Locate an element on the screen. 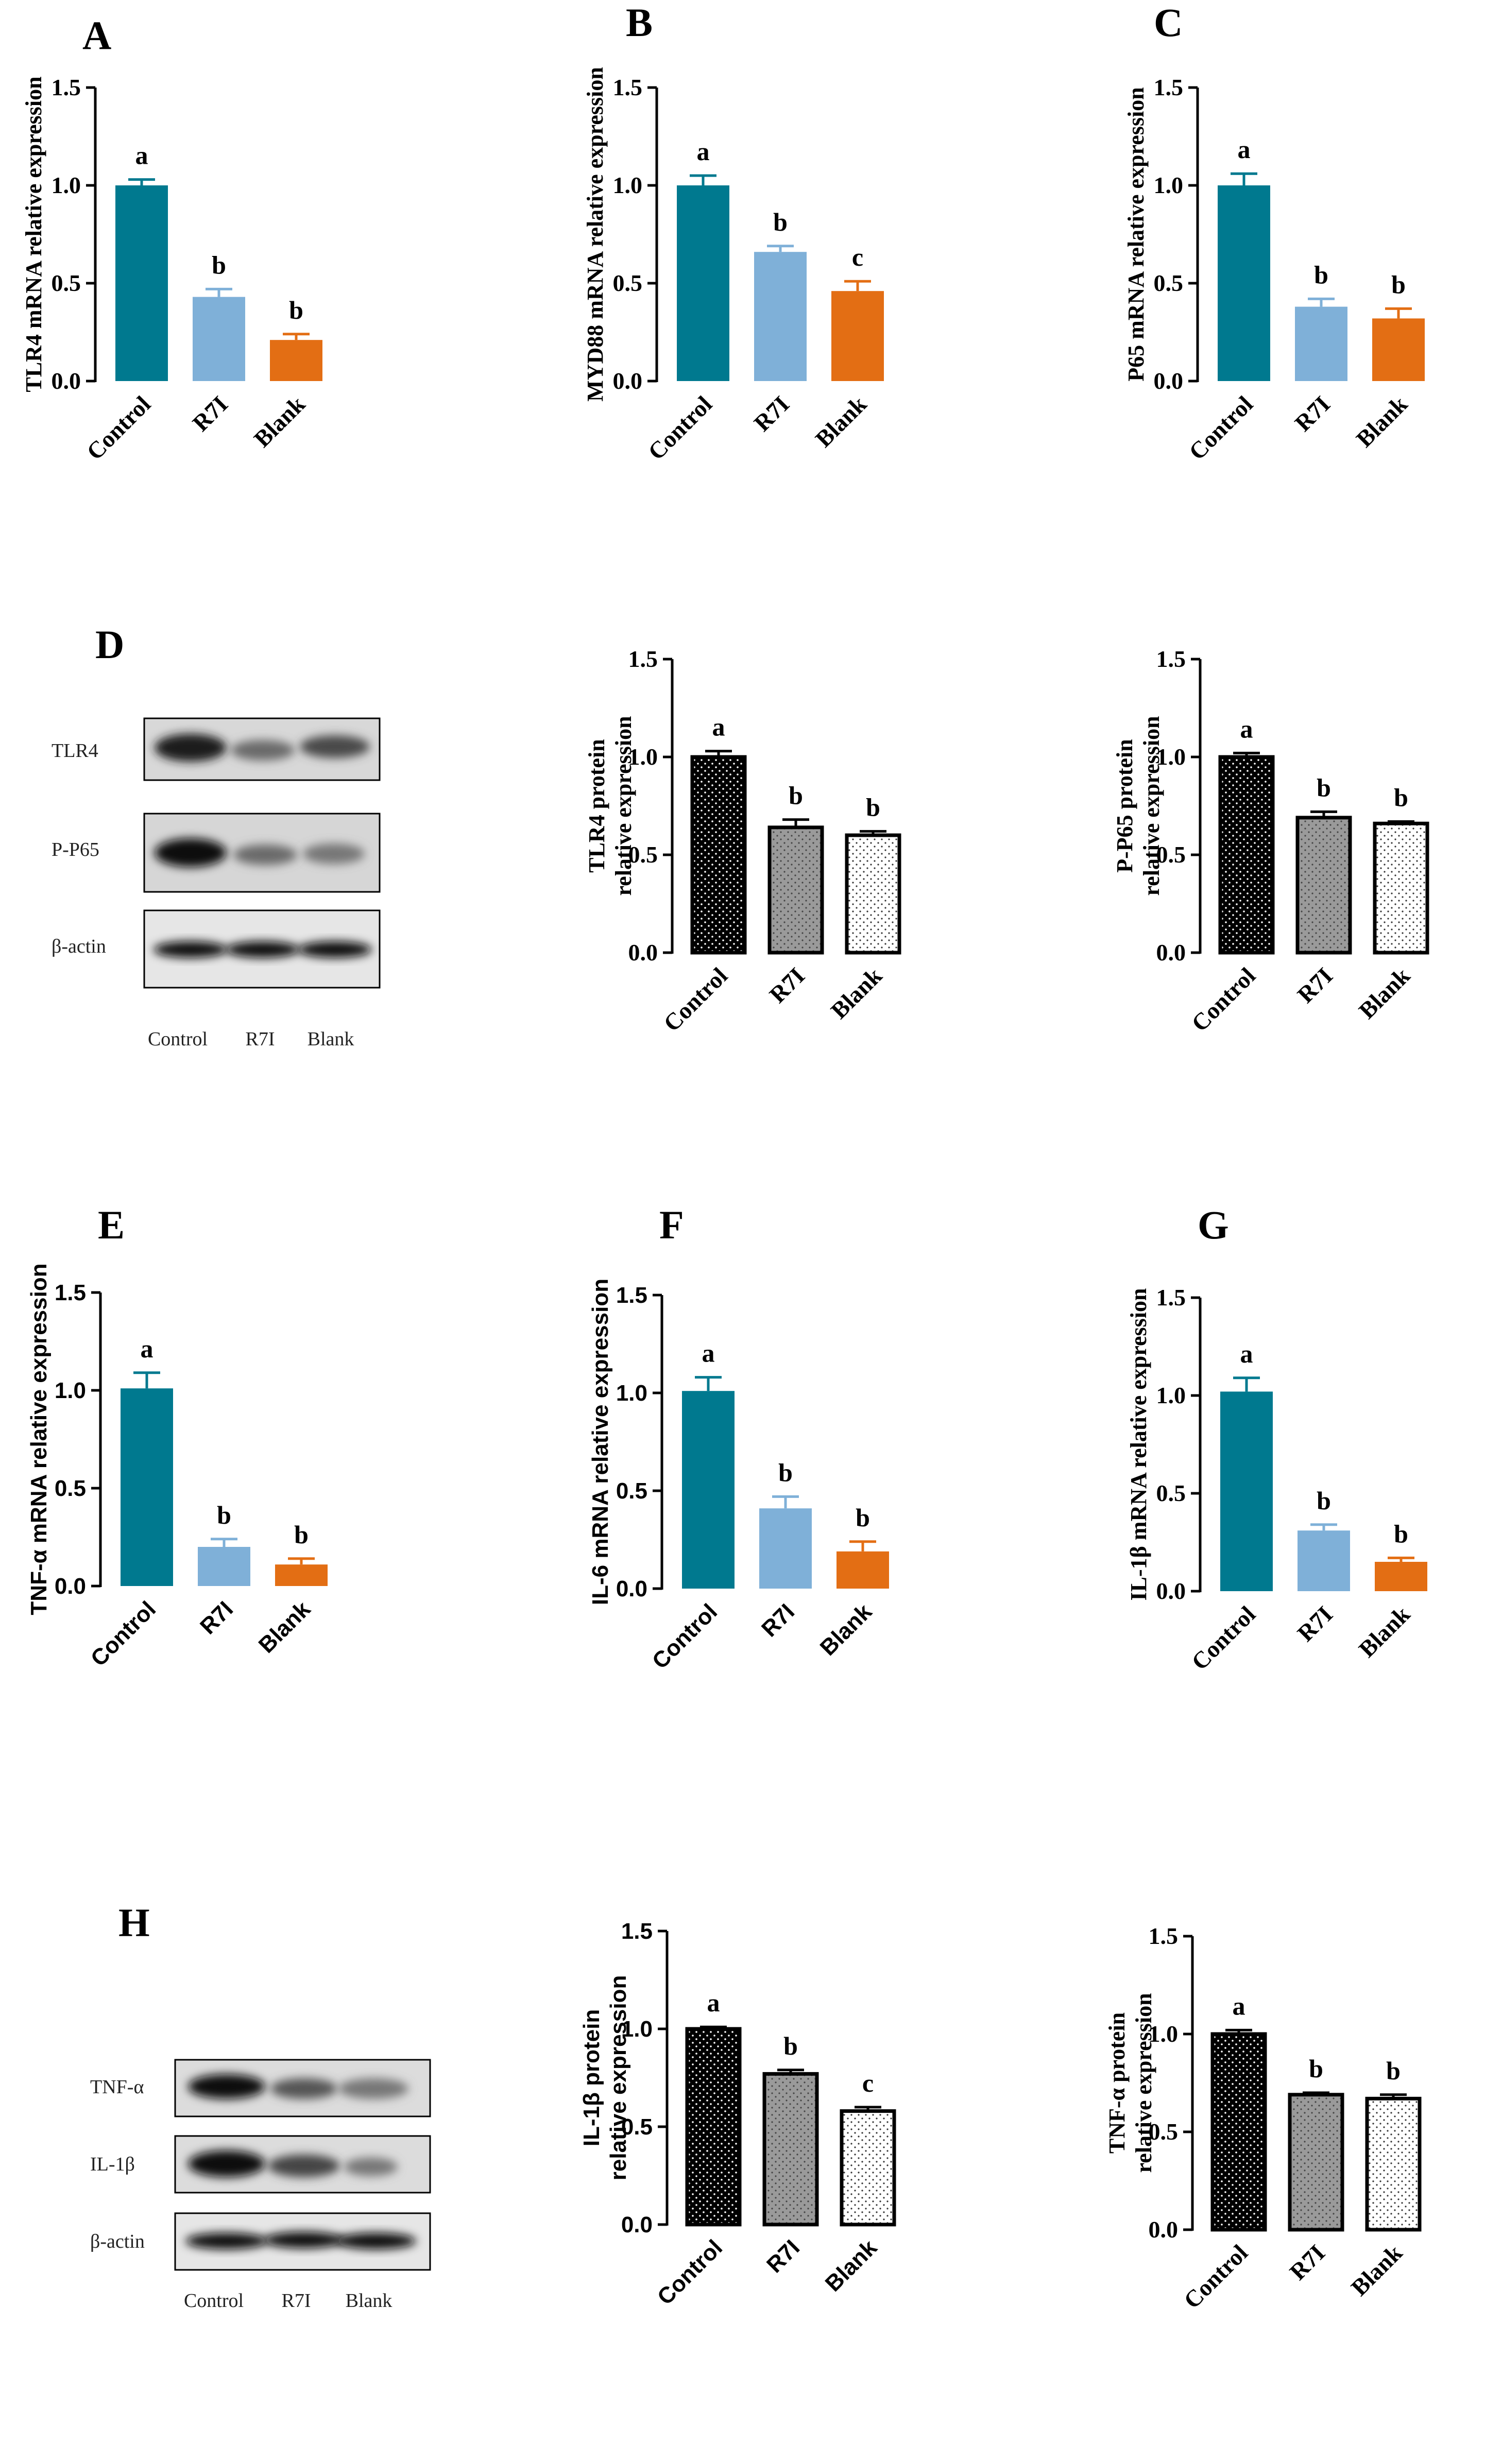 This screenshot has width=1502, height=2464. band-tnfa-blank is located at coordinates (373, 2088).